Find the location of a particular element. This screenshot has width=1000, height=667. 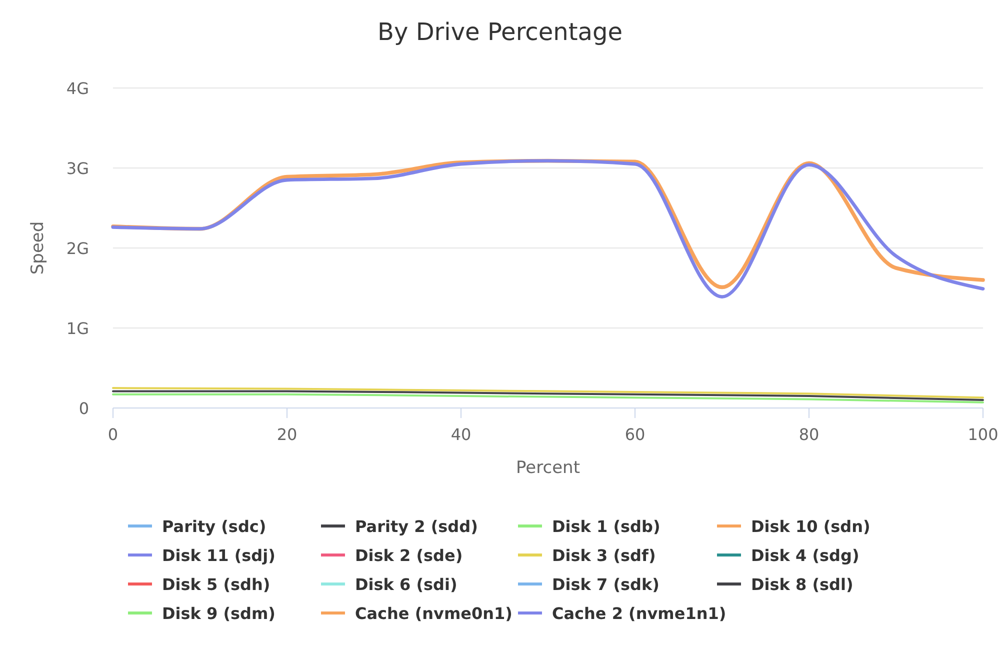

legend-label: Cache (nvme0n1) is located at coordinates (433, 613).